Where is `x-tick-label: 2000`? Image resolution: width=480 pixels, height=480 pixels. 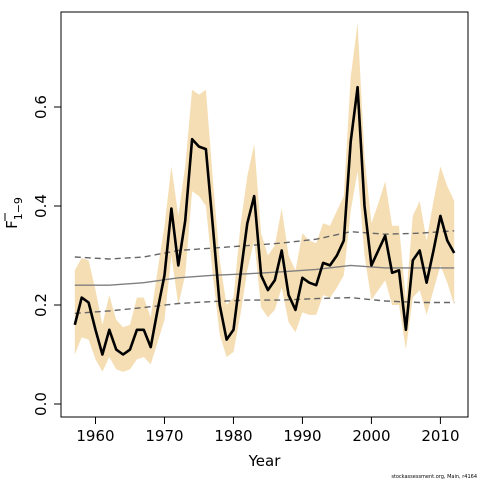
x-tick-label: 2000 is located at coordinates (371, 436).